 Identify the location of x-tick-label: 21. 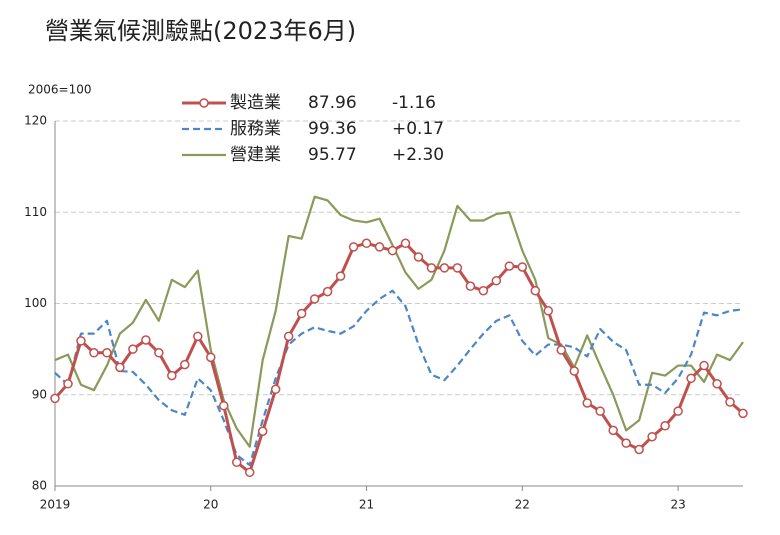
(366, 505).